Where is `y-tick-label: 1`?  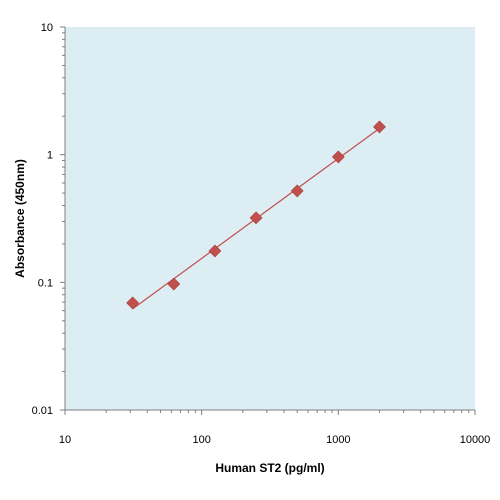 y-tick-label: 1 is located at coordinates (50, 156).